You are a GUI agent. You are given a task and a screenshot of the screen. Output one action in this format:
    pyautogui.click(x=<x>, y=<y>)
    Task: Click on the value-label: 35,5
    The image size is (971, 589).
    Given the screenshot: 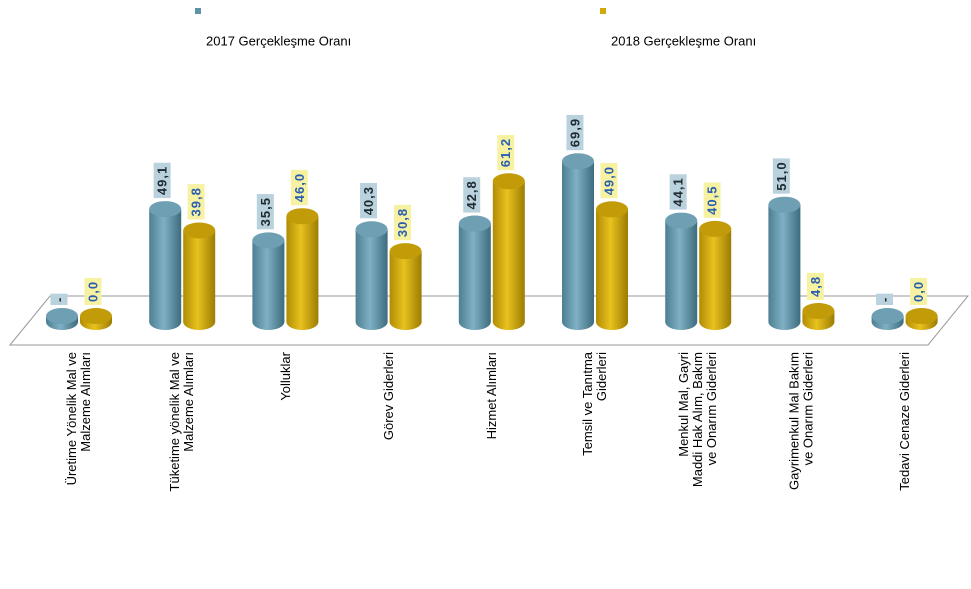 What is the action you would take?
    pyautogui.click(x=265, y=211)
    